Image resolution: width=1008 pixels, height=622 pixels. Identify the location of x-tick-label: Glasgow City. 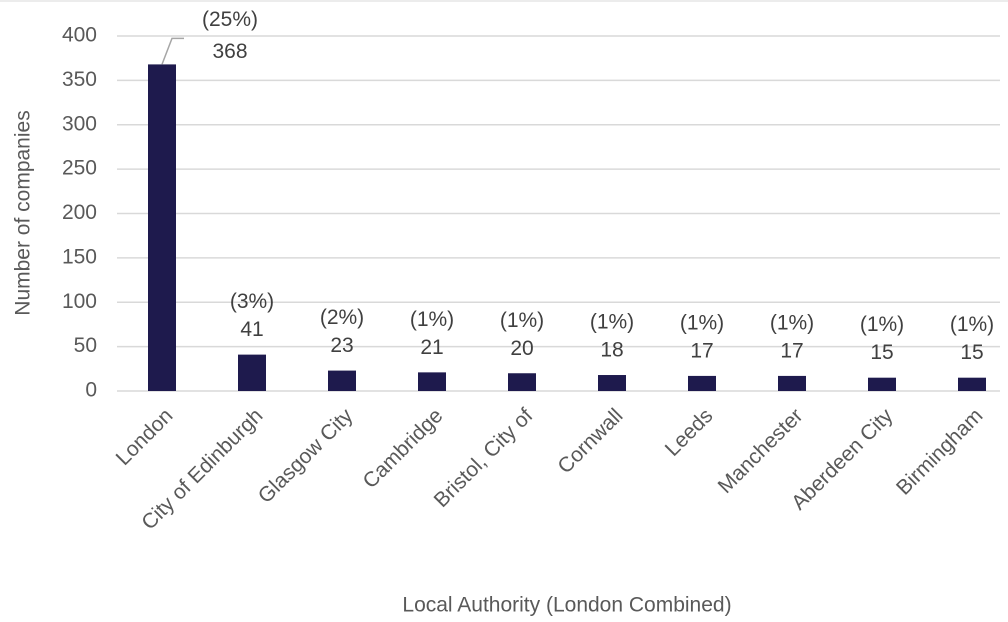
(306, 456).